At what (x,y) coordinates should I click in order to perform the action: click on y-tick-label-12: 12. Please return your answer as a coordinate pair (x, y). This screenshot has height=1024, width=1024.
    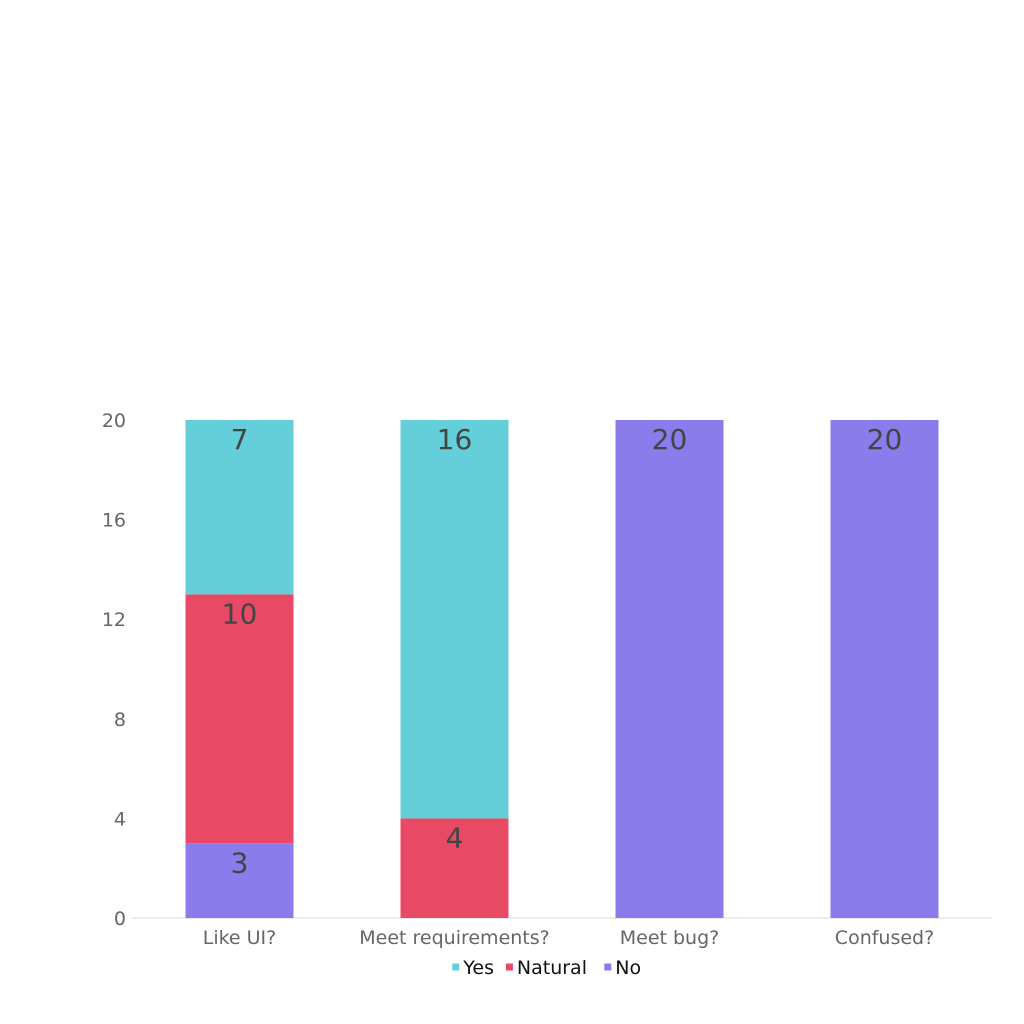
    Looking at the image, I should click on (114, 620).